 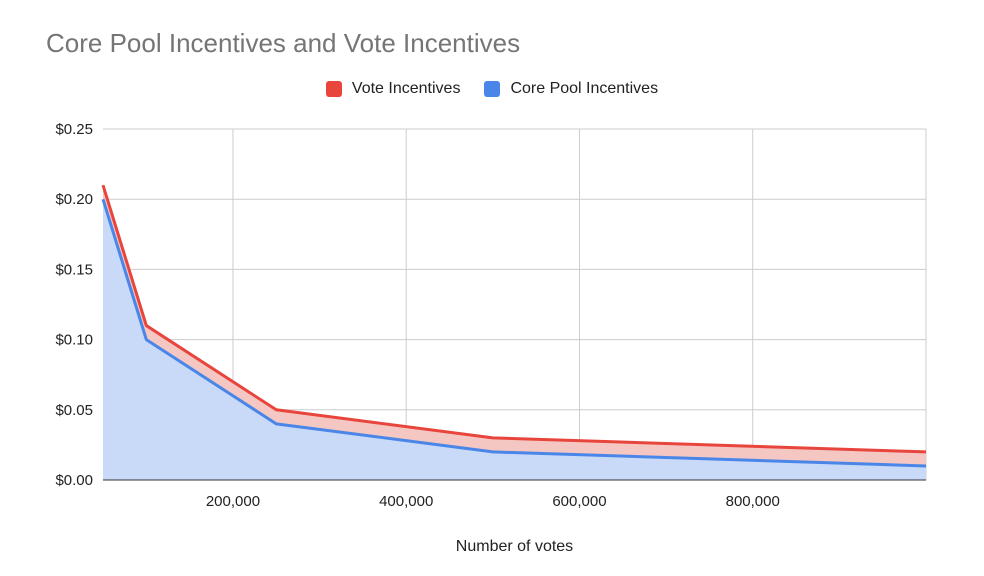 I want to click on legend-swatch-core-pool-incentives, so click(x=492, y=89).